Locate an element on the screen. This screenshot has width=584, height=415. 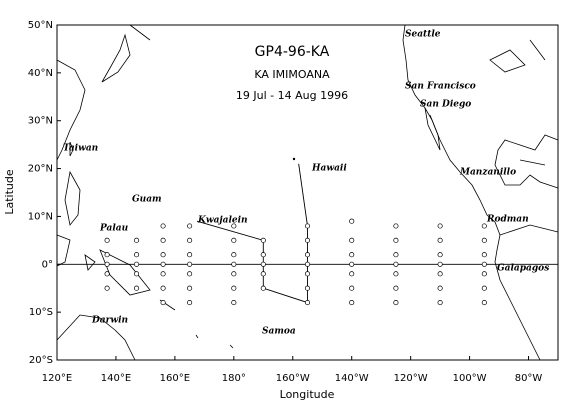
x-tick-label: 120°W is located at coordinates (411, 378).